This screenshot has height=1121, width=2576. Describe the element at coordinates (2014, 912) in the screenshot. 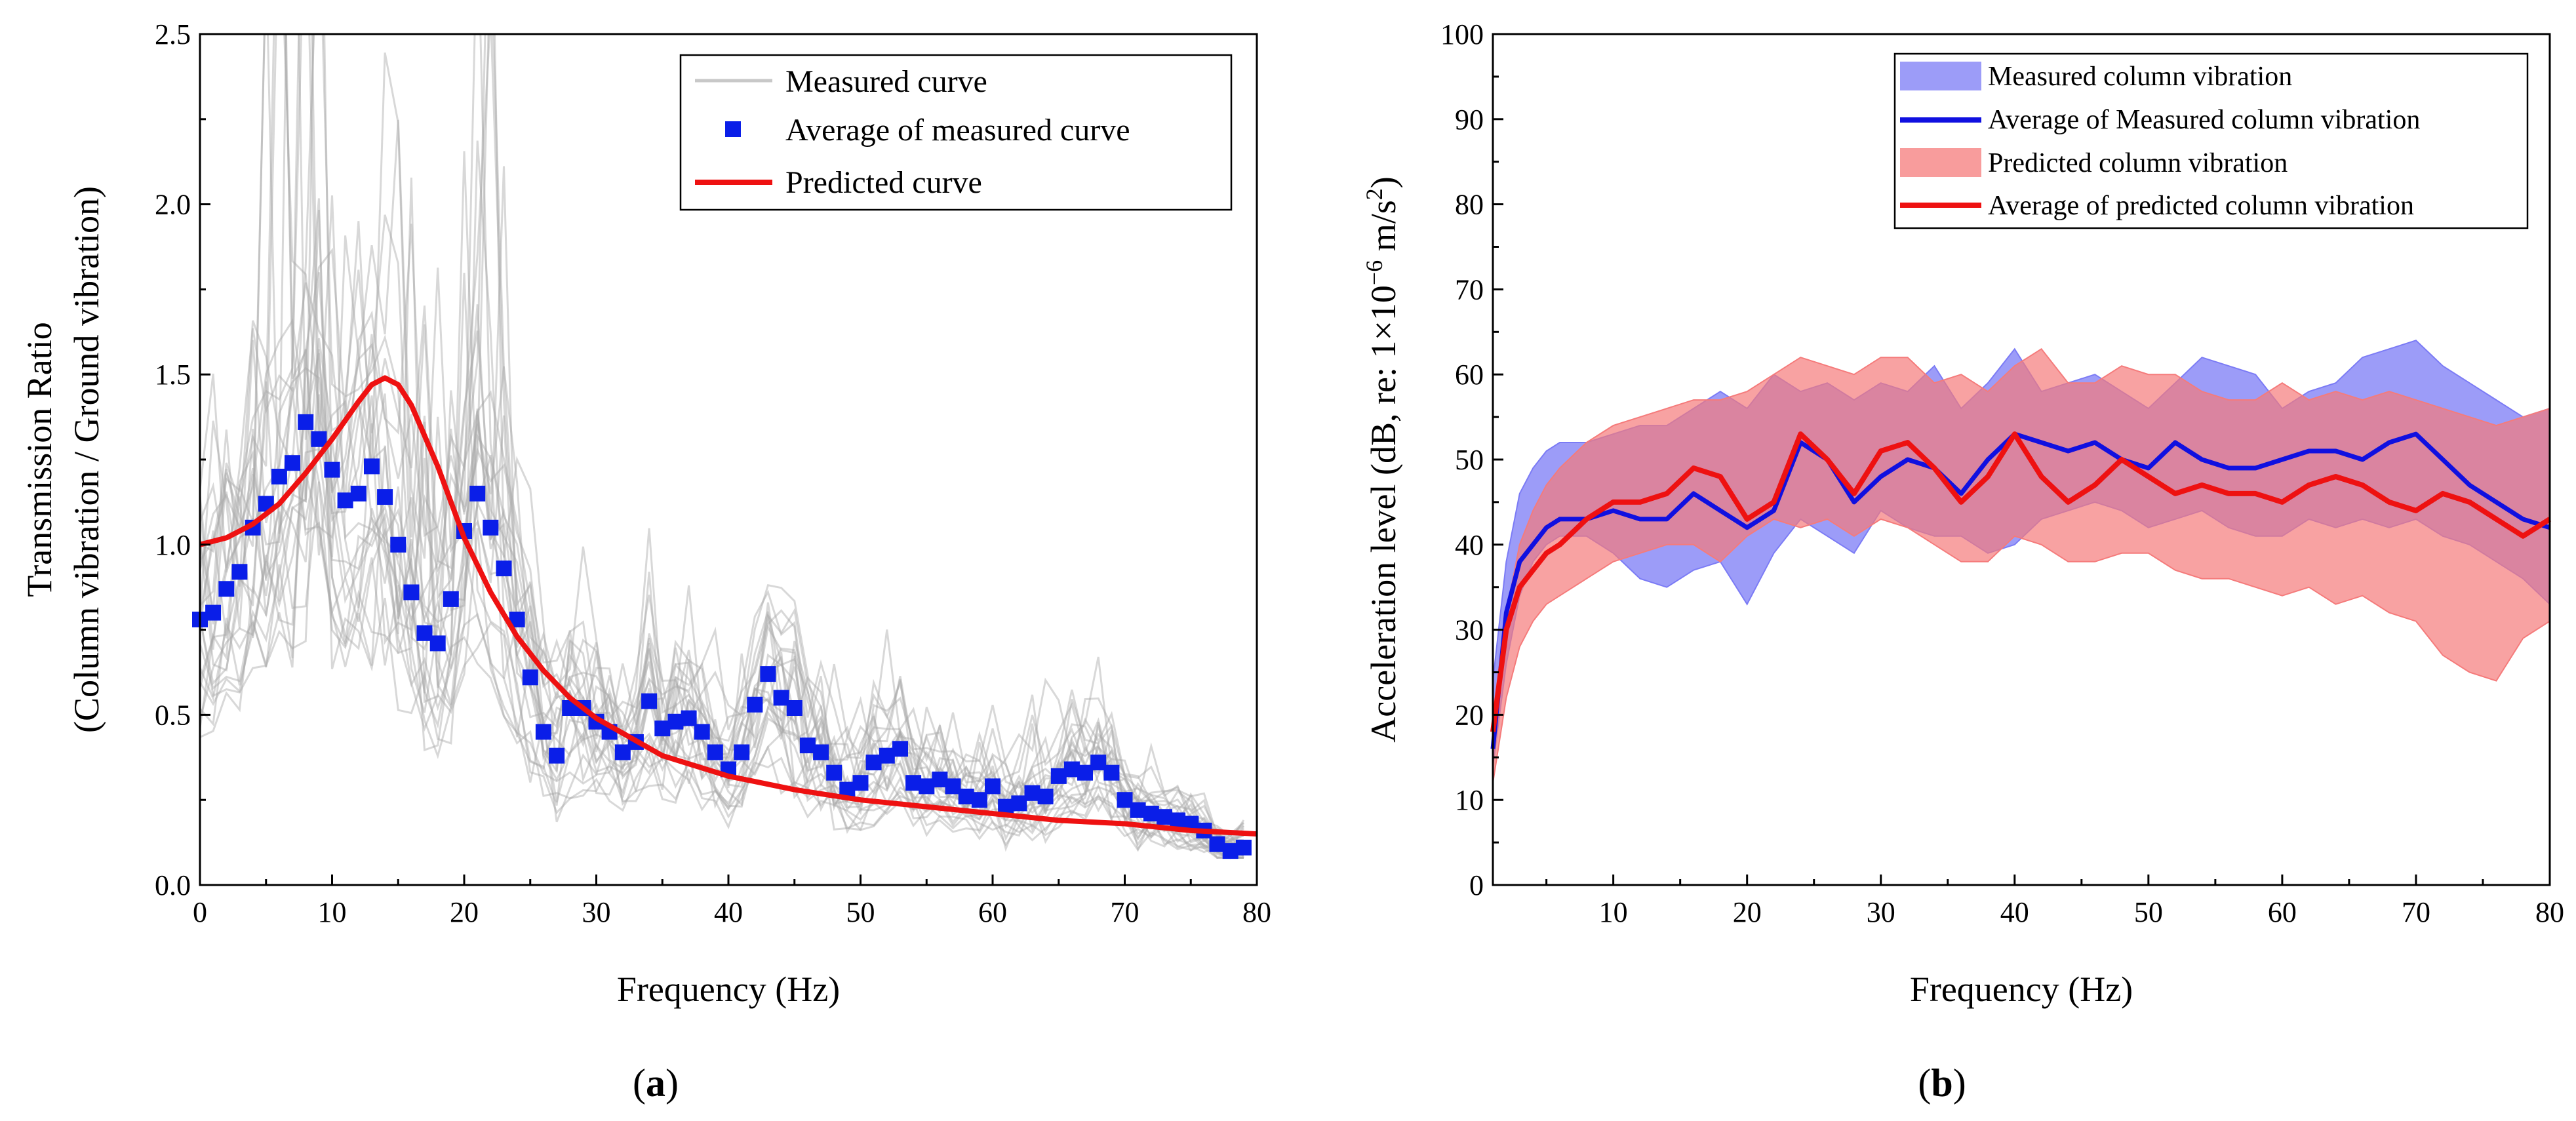

I see `x-tick-label-b: 40` at that location.